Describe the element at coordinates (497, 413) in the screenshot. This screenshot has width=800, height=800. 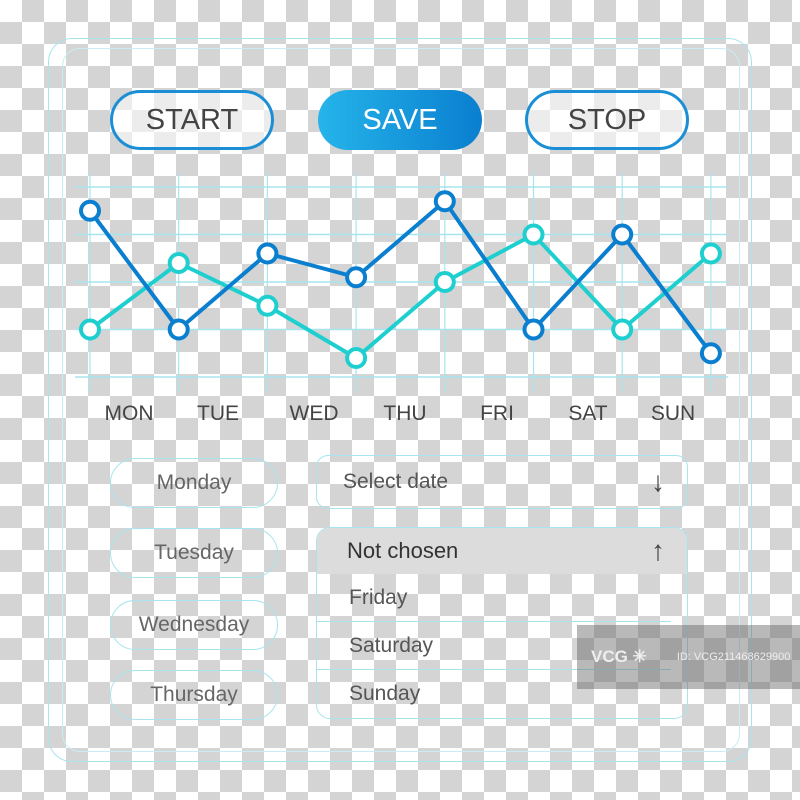
I see `x-tick-label: FRI` at that location.